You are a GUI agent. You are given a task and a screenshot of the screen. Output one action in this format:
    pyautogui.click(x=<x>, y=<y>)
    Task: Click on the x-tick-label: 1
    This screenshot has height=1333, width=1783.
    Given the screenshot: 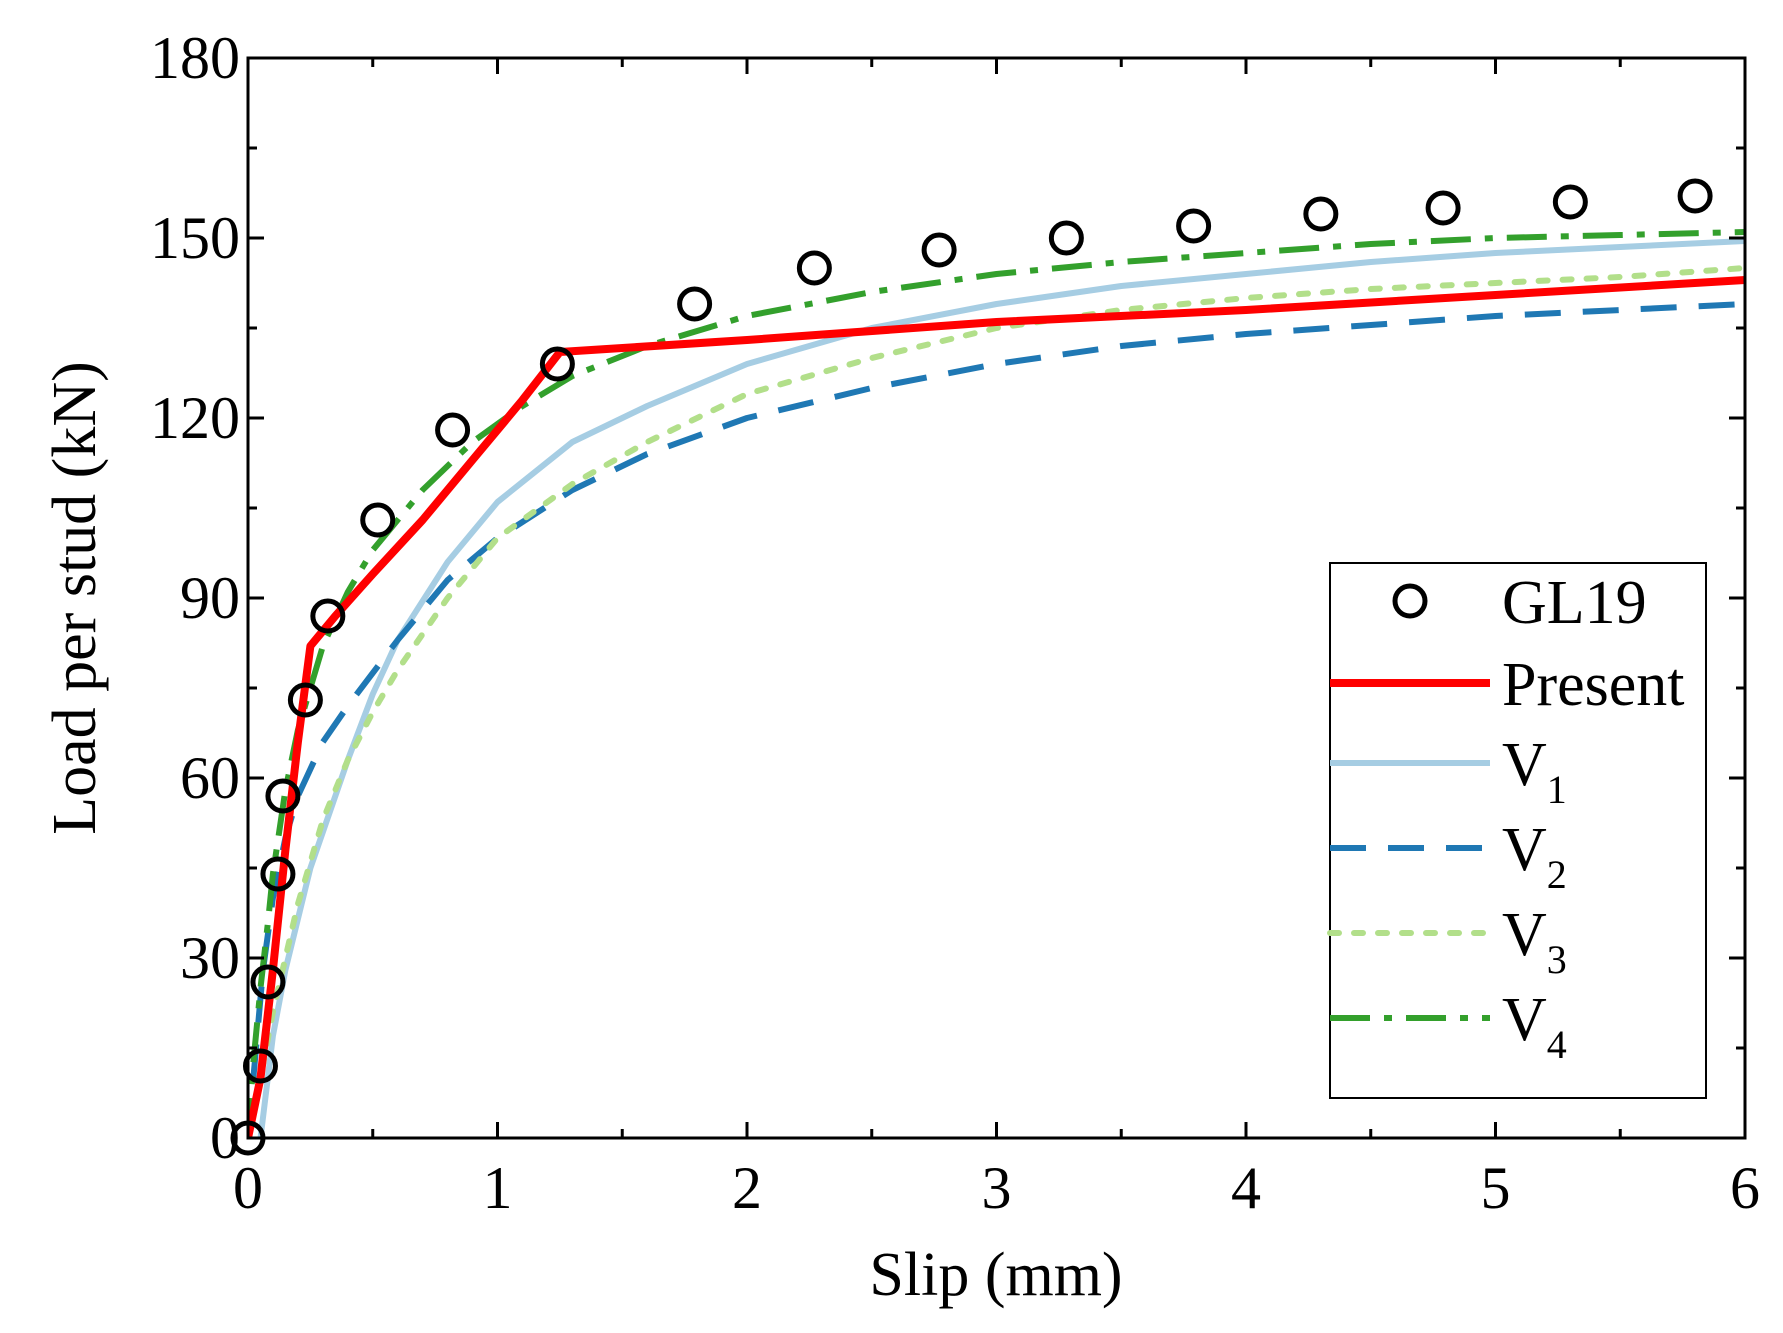 What is the action you would take?
    pyautogui.click(x=498, y=1188)
    